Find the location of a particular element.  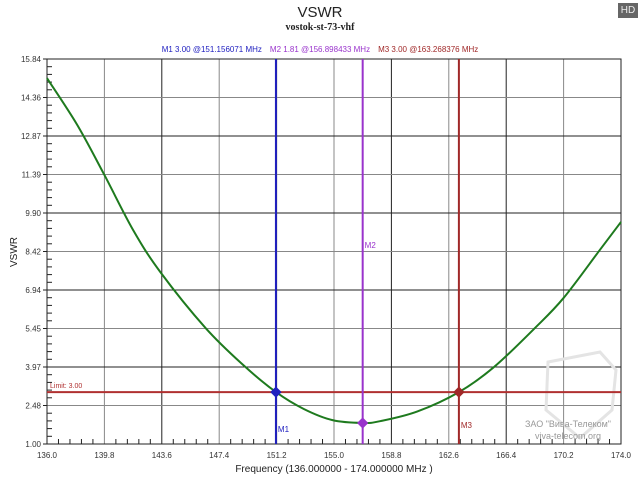

x-tick-label: 136.0 is located at coordinates (47, 455).